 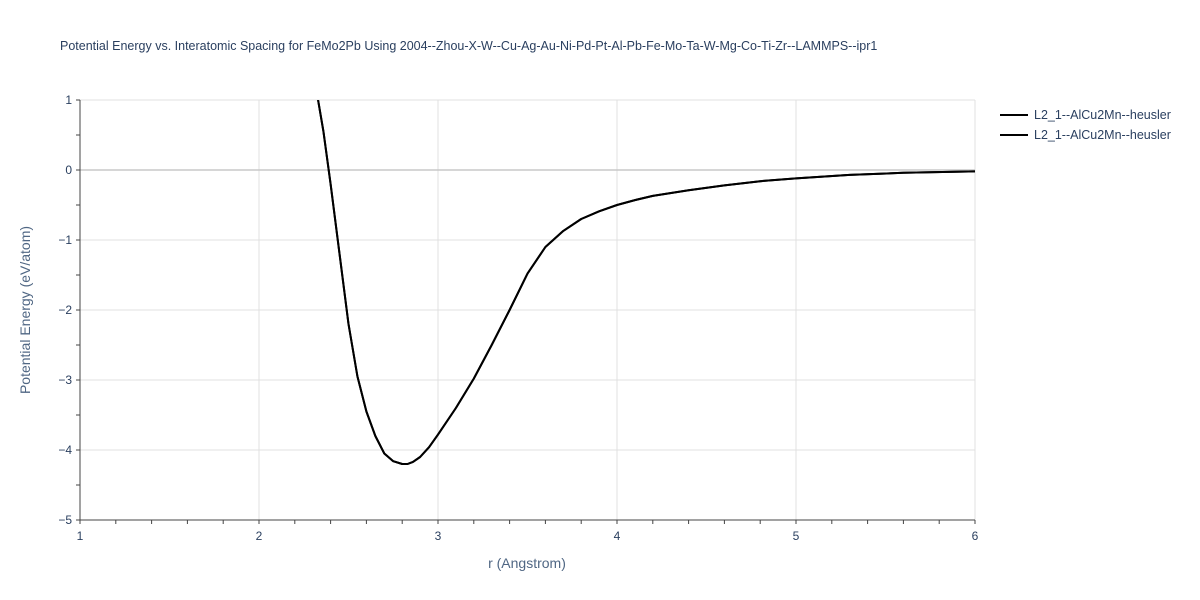 I want to click on y-tick-label: 1, so click(x=68, y=100).